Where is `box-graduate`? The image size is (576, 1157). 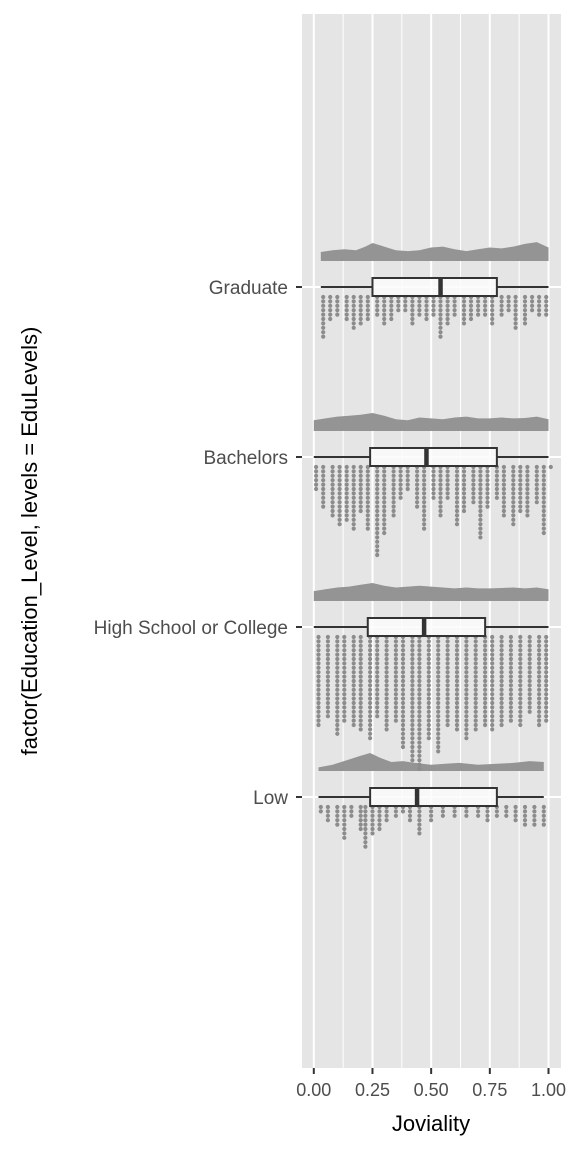
box-graduate is located at coordinates (434, 287).